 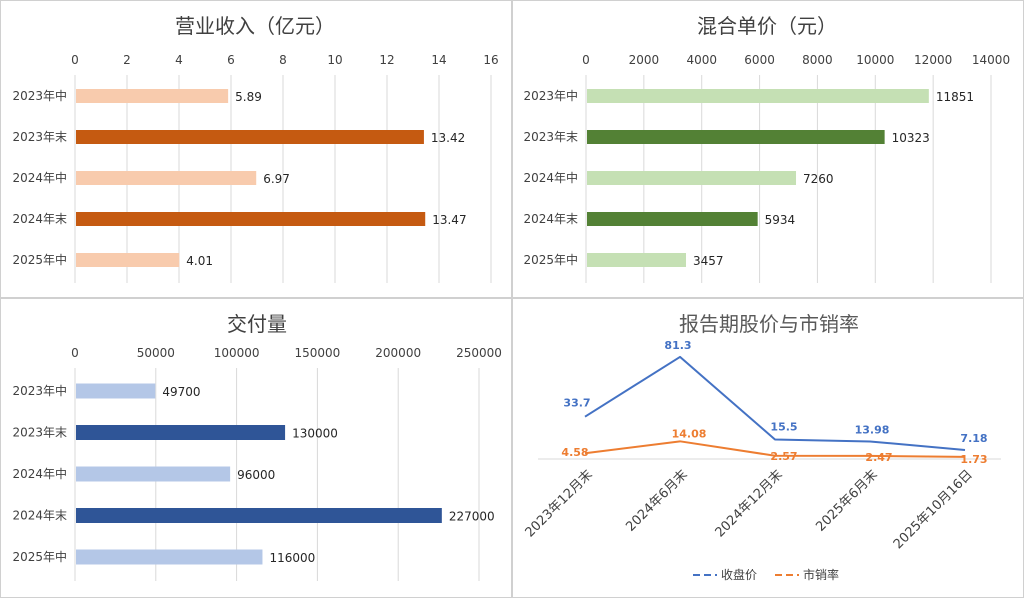 I want to click on ps-ratio-point-label: 14.08, so click(x=689, y=433).